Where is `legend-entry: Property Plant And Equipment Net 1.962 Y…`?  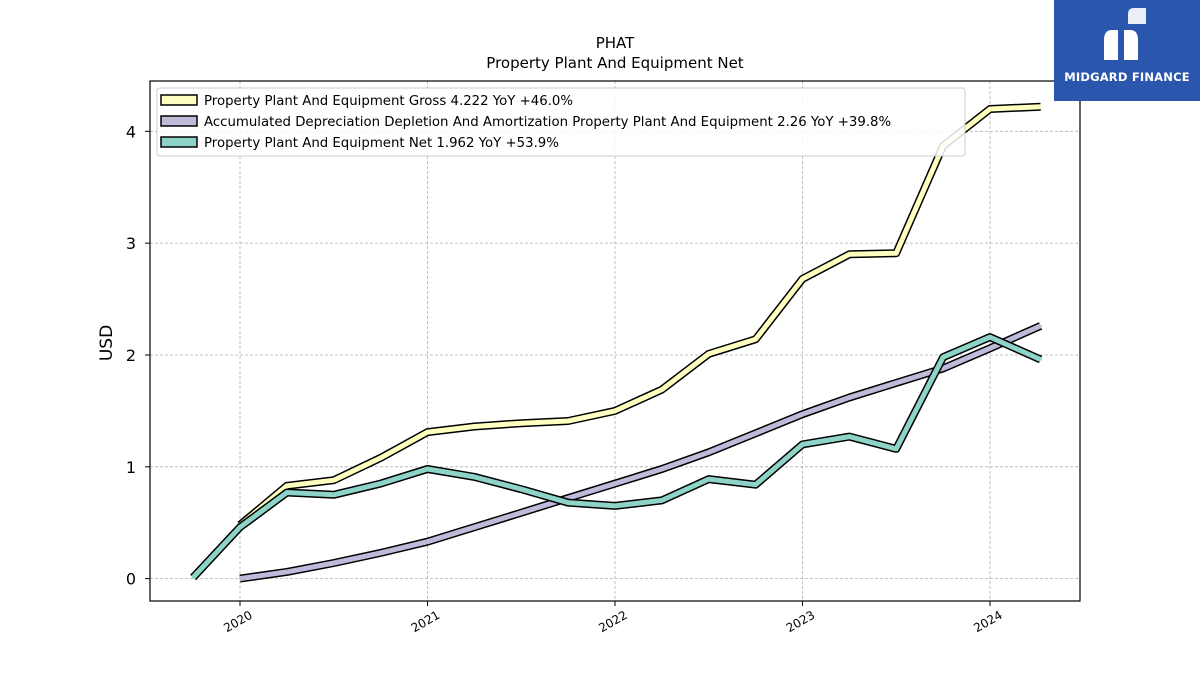
legend-entry: Property Plant And Equipment Net 1.962 Y… is located at coordinates (381, 143).